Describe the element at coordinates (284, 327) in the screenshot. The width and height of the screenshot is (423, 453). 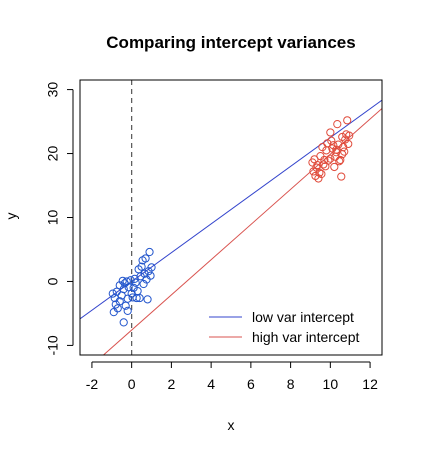
I see `legend: low var intercept high var intercept` at that location.